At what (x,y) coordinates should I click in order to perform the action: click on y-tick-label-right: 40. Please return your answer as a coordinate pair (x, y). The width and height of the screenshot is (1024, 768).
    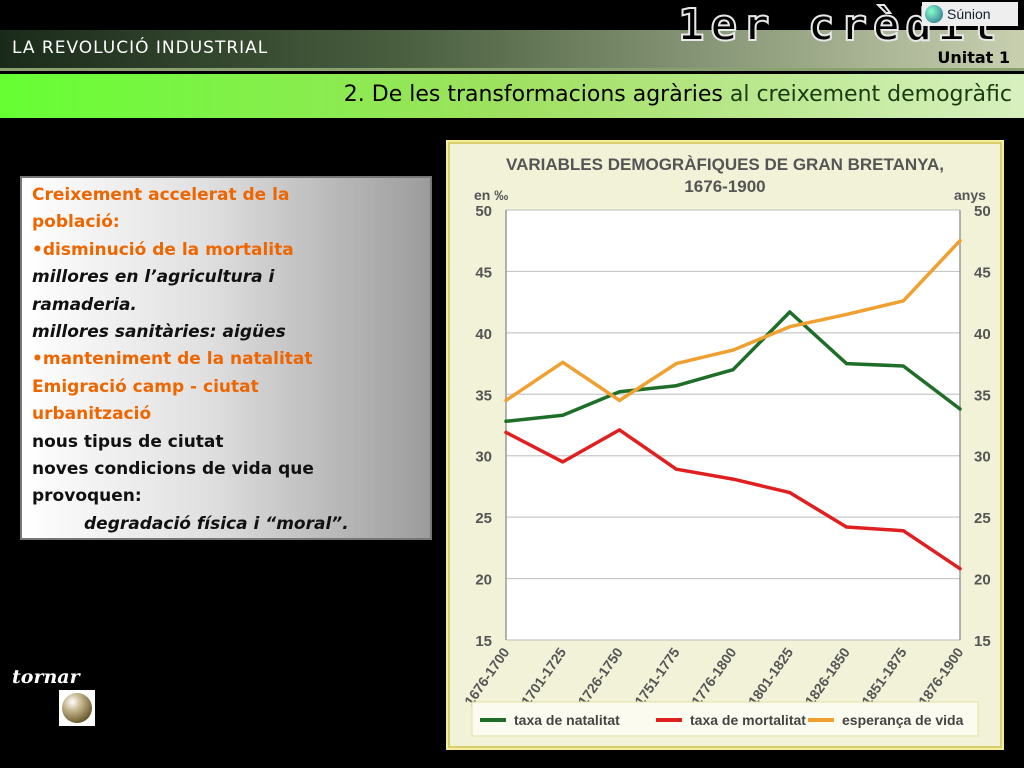
    Looking at the image, I should click on (982, 334).